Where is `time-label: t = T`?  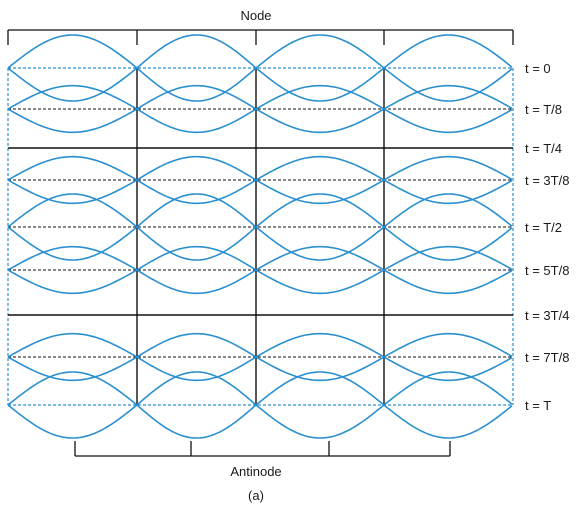
time-label: t = T is located at coordinates (538, 405).